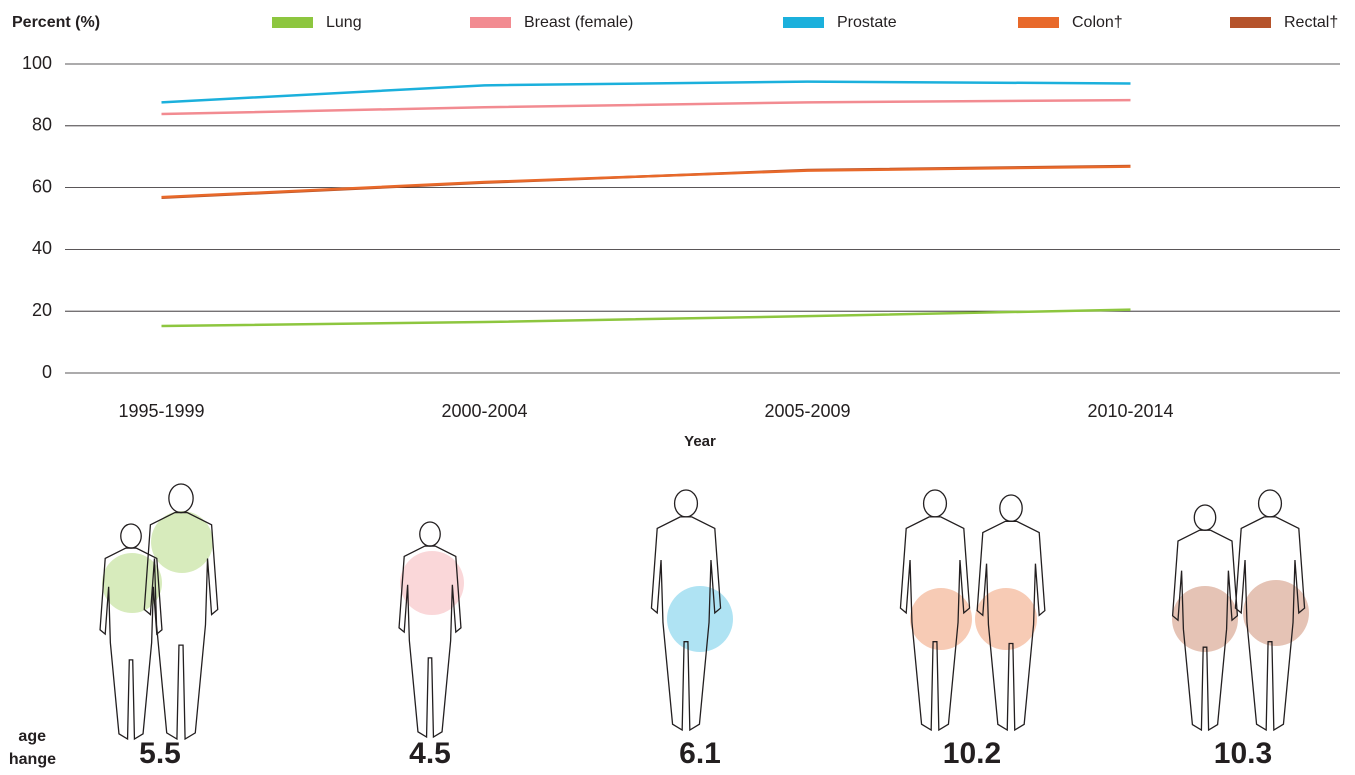  Describe the element at coordinates (1097, 22) in the screenshot. I see `legend-label: Colon†` at that location.